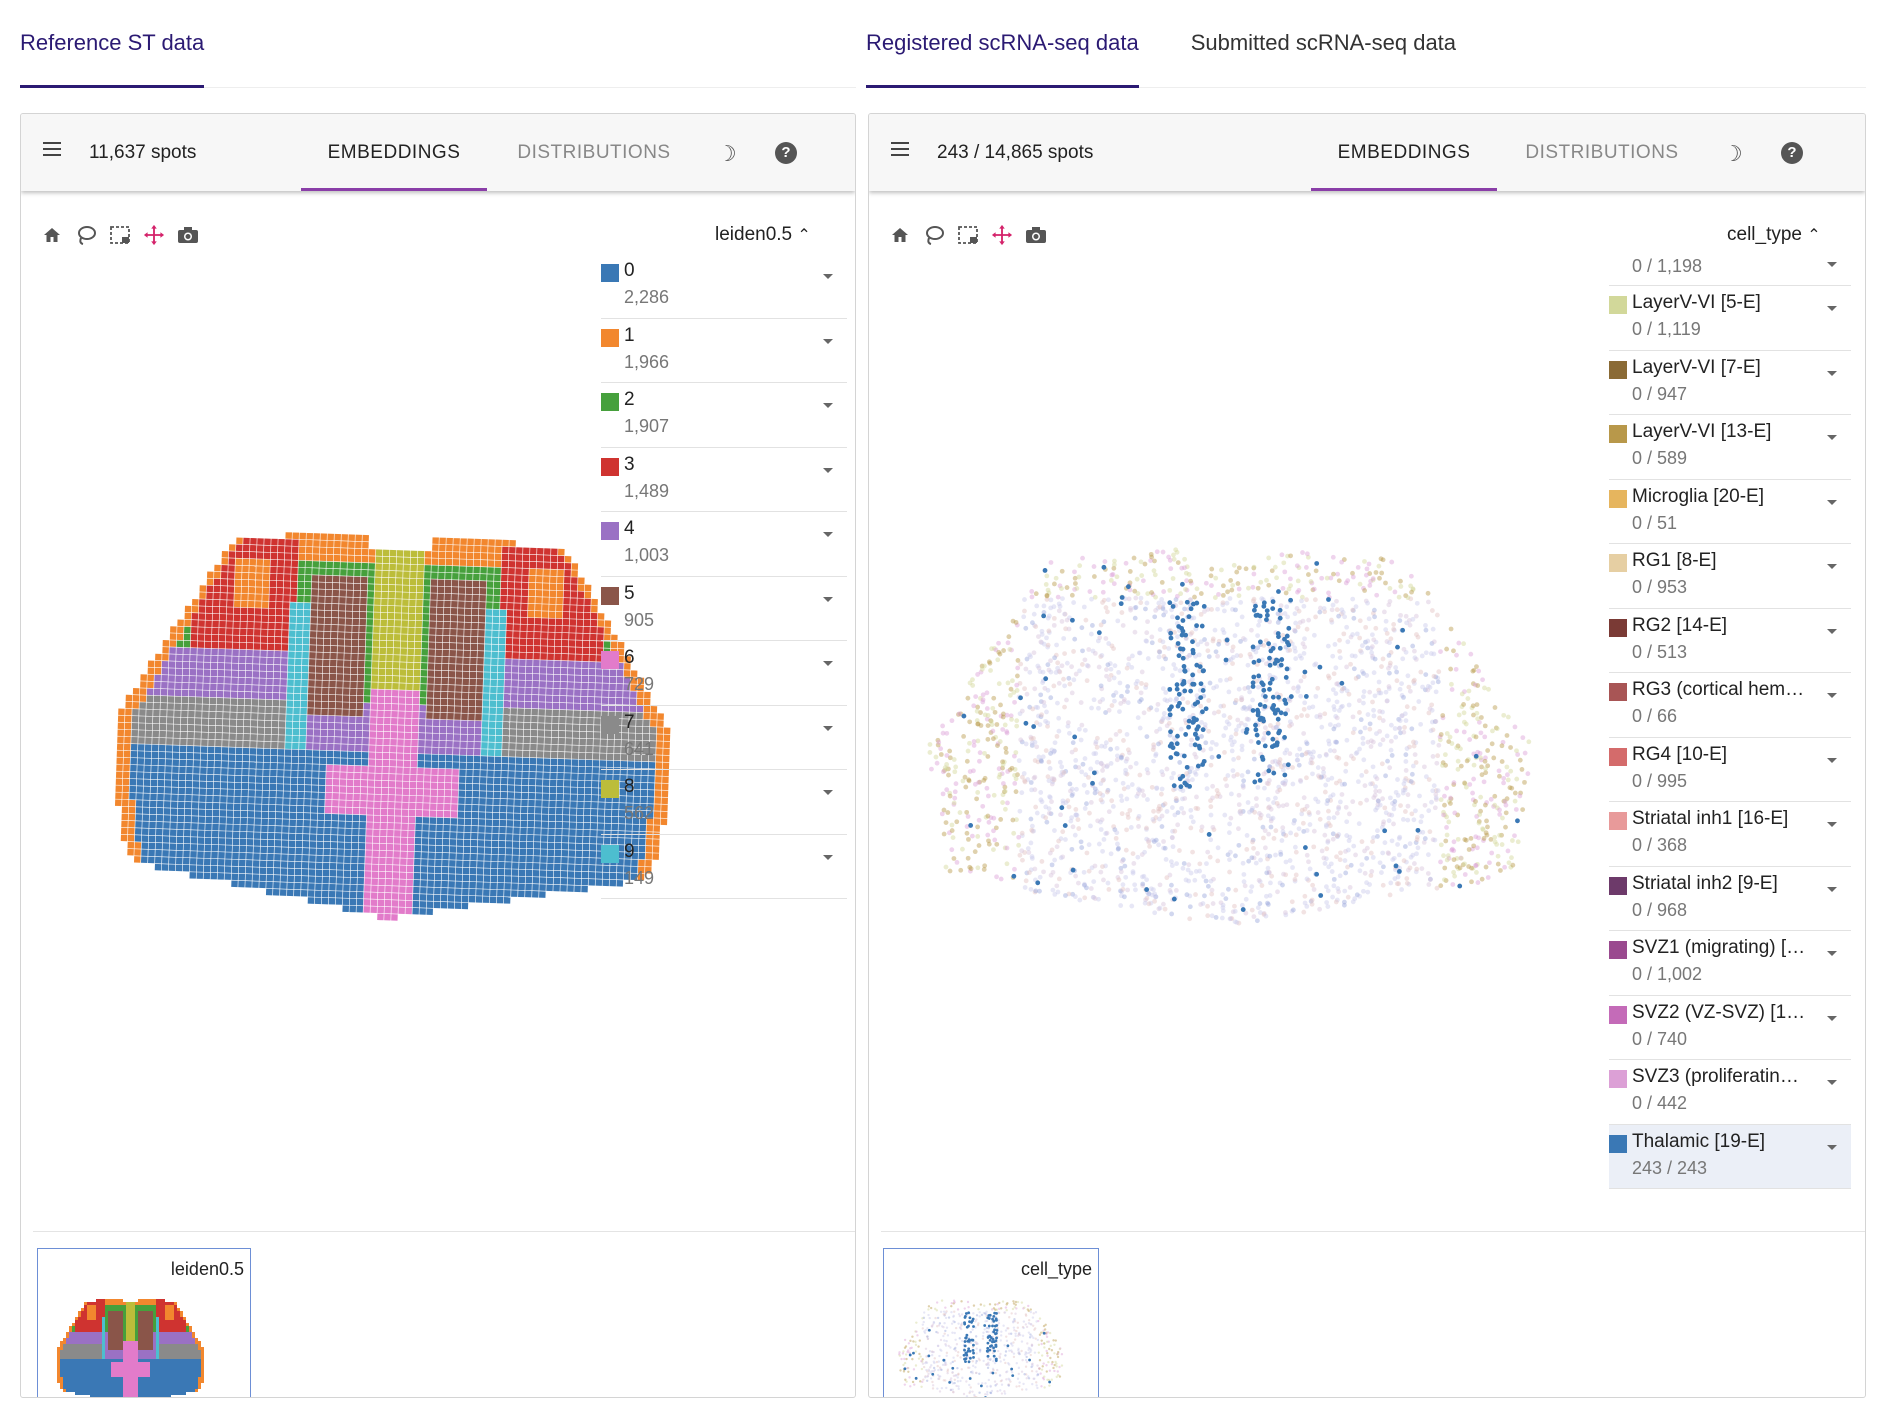  What do you see at coordinates (724, 673) in the screenshot?
I see `legend-item: 6 729` at bounding box center [724, 673].